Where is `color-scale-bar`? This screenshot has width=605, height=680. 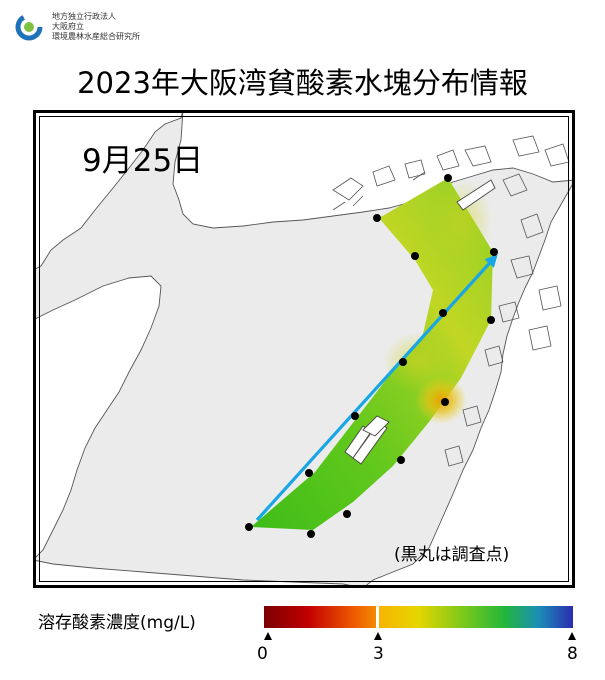 color-scale-bar is located at coordinates (420, 623).